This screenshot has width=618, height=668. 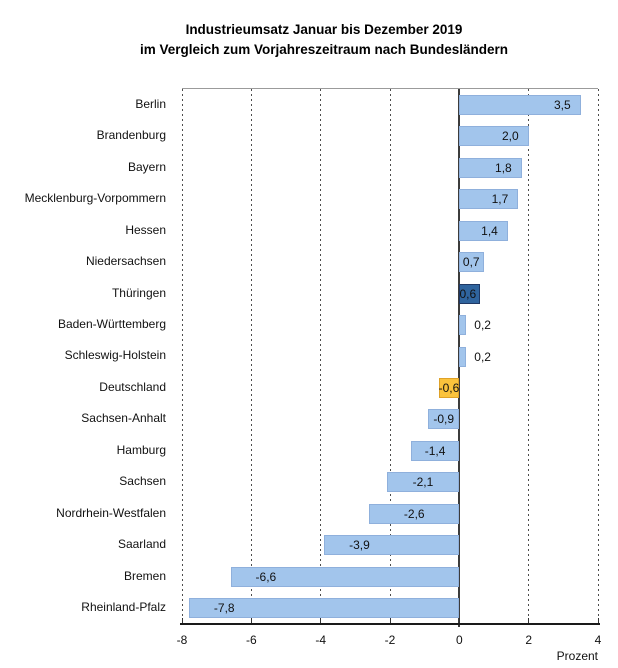 I want to click on x-tick-label: -4, so click(x=320, y=640).